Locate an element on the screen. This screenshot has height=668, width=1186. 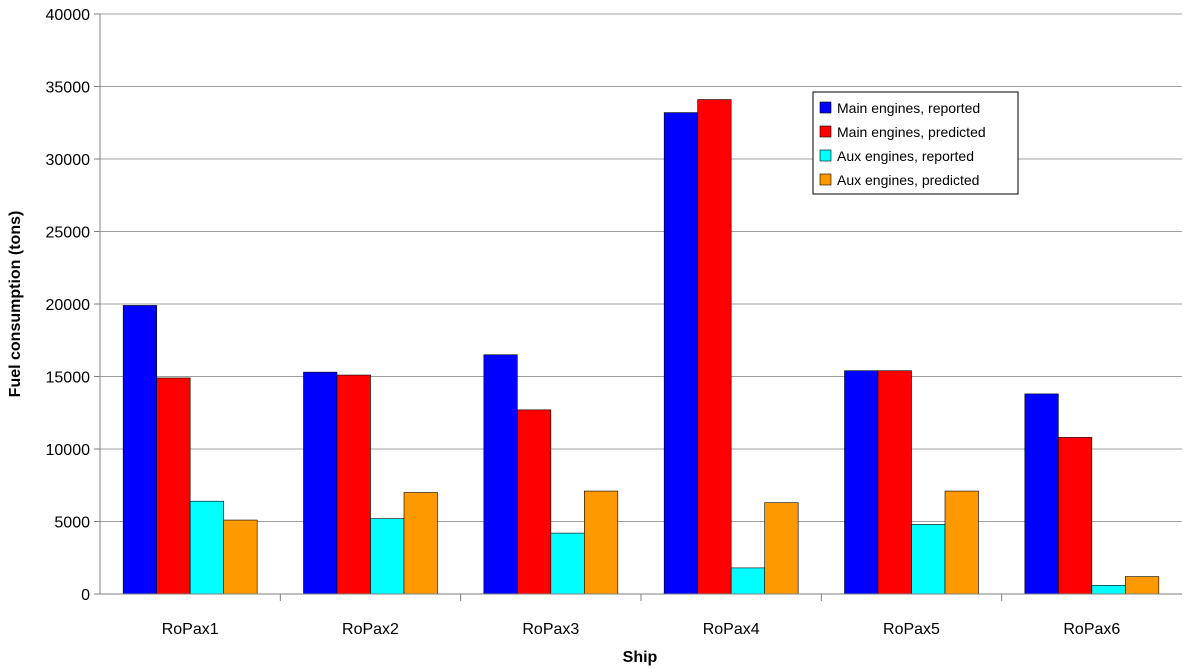
y-tick-label: 30000 is located at coordinates (68, 160).